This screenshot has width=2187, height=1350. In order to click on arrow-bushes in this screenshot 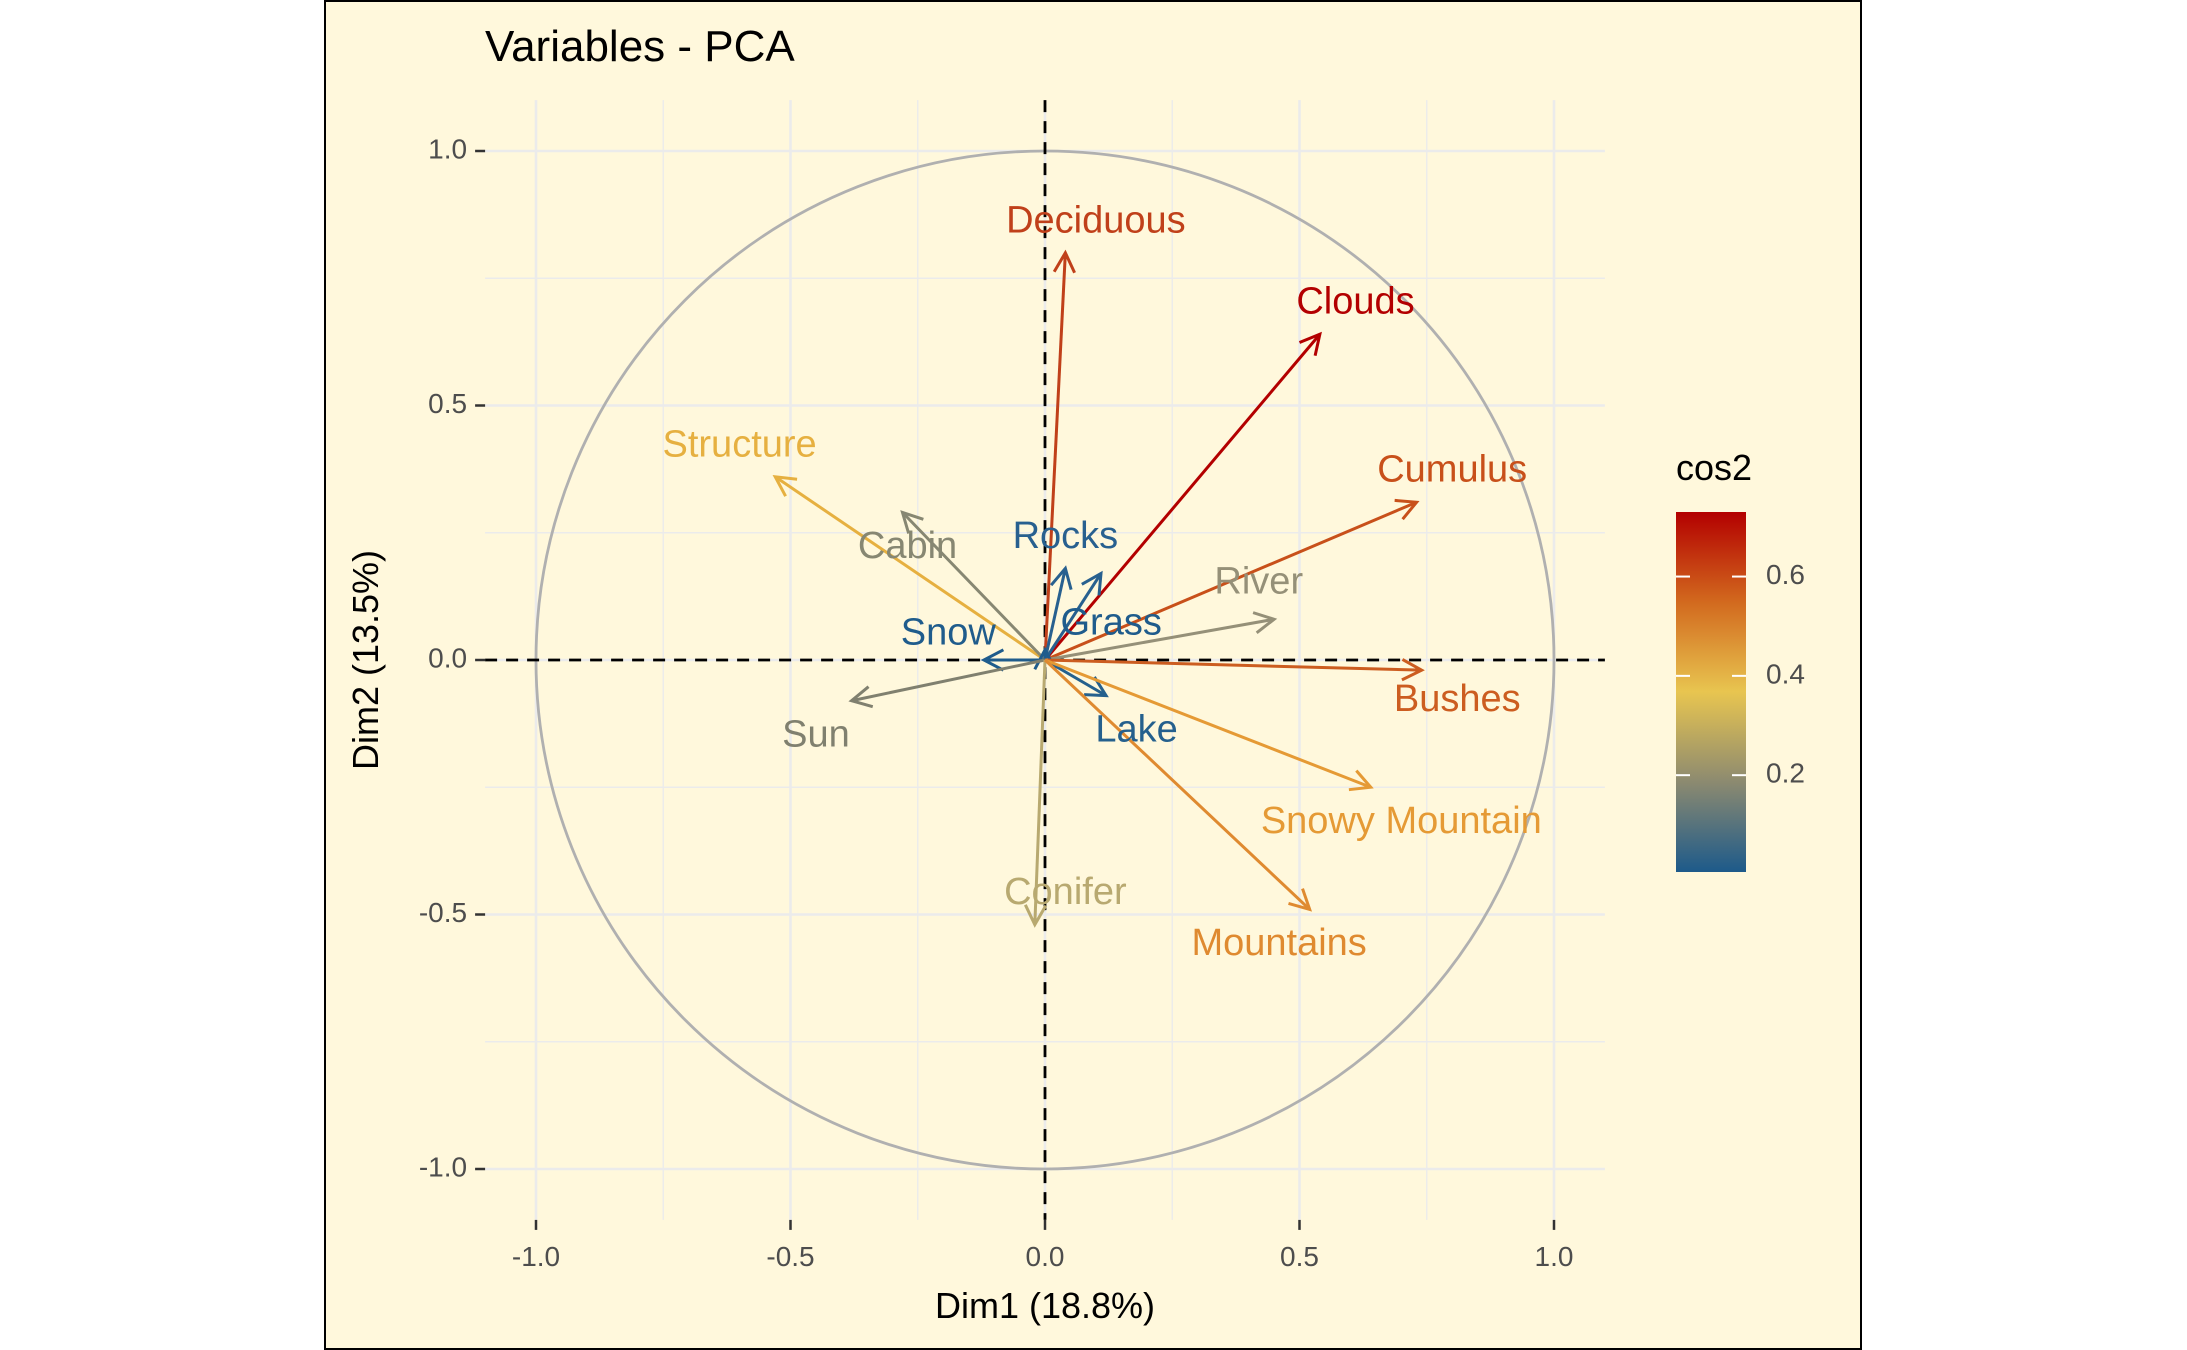, I will do `click(1234, 670)`.